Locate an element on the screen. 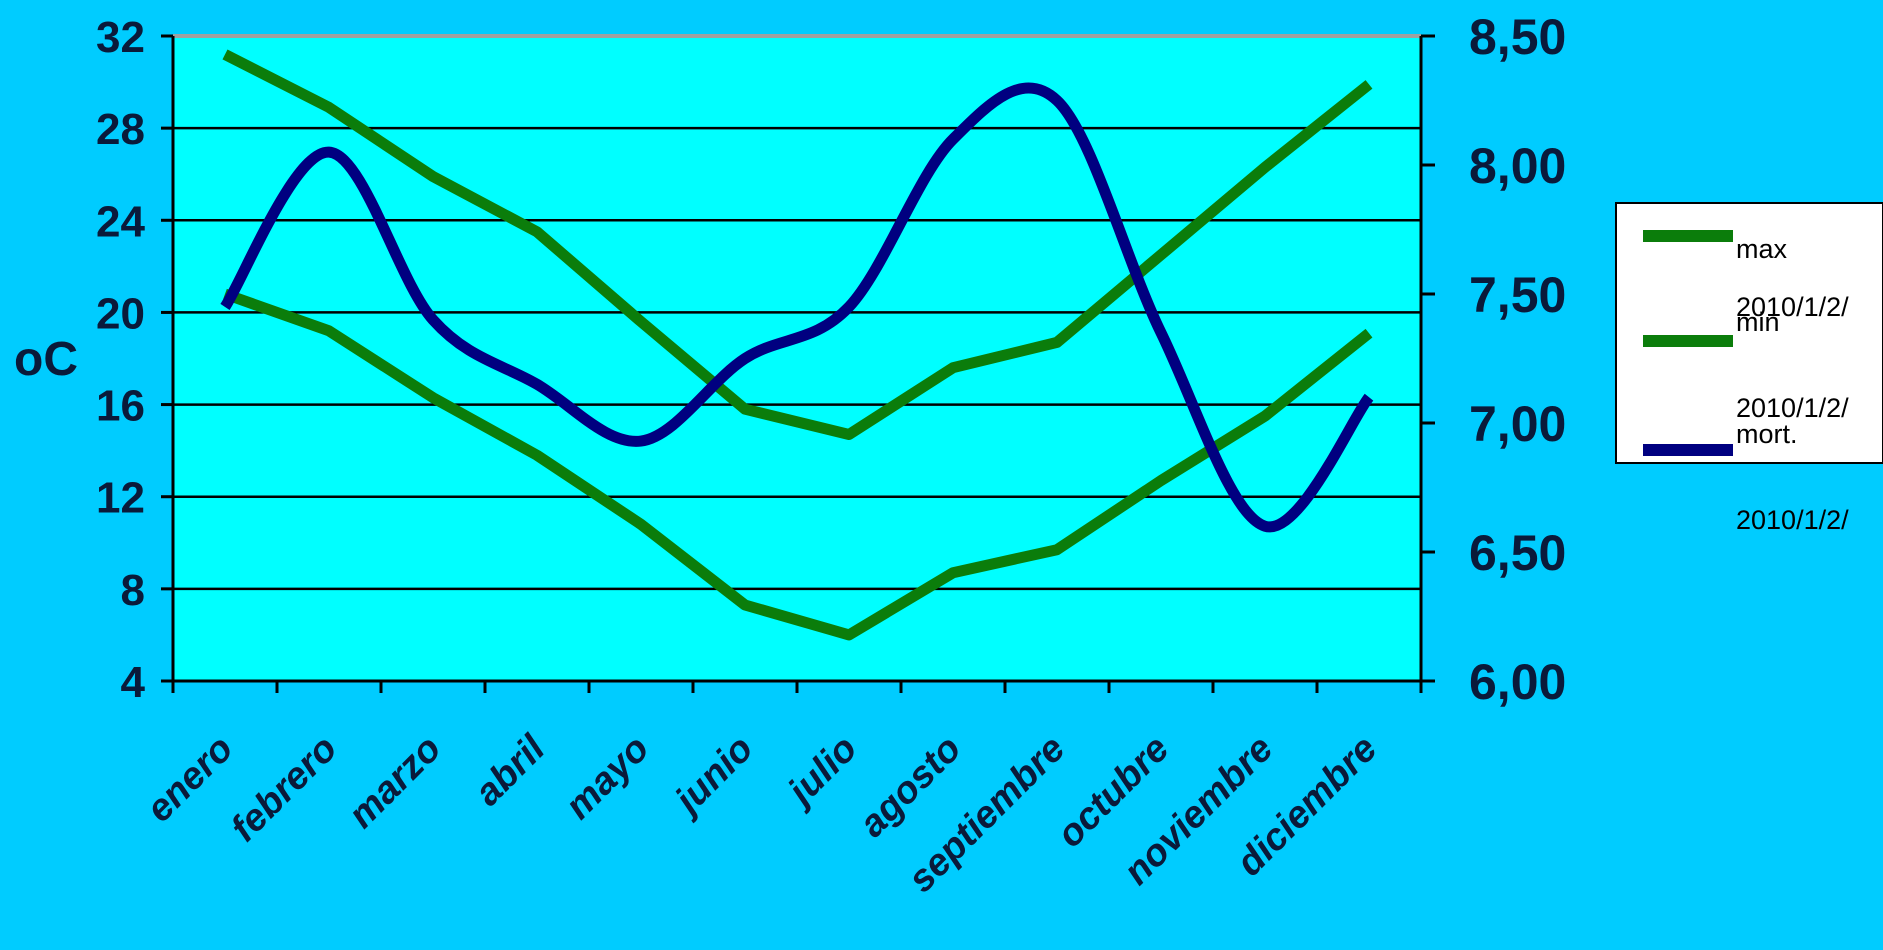 Image resolution: width=1883 pixels, height=950 pixels. left-tick-label: 28 is located at coordinates (120, 129).